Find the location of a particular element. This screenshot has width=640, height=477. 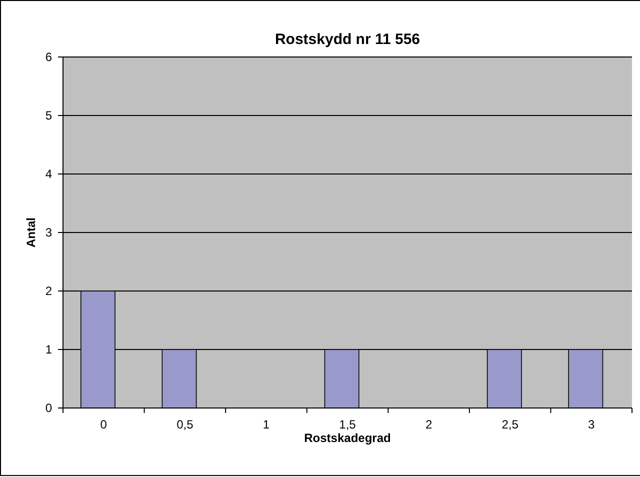

x-tick-label: 1,5 is located at coordinates (347, 425).